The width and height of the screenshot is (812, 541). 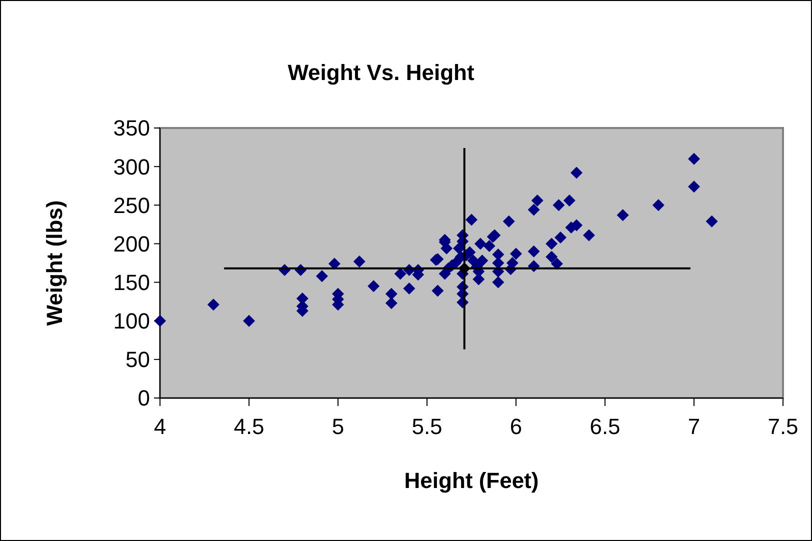 I want to click on y-tick-label: 350, so click(x=131, y=128).